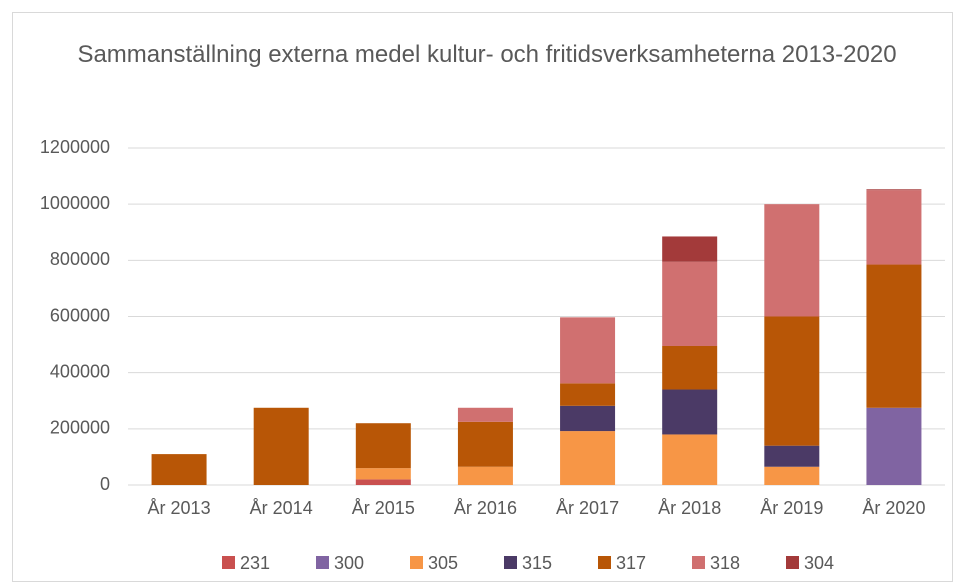  I want to click on legend-label: 231, so click(255, 563).